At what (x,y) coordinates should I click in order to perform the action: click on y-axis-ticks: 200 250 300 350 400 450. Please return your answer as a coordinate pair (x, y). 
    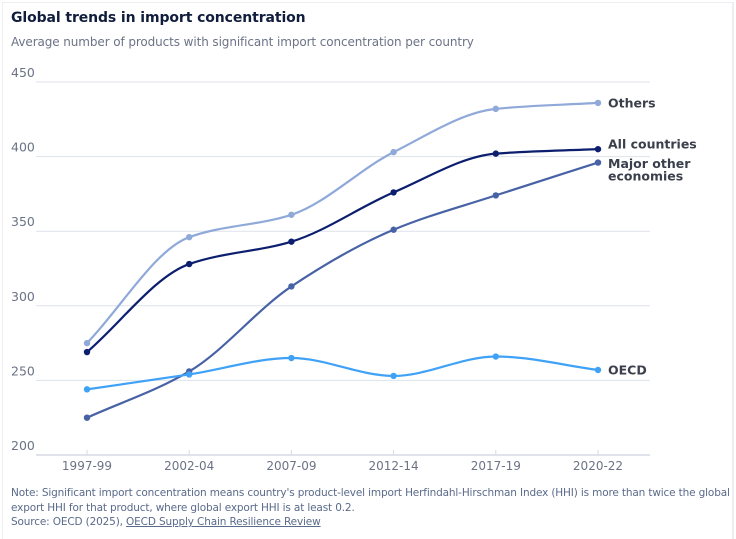
    Looking at the image, I should click on (23, 259).